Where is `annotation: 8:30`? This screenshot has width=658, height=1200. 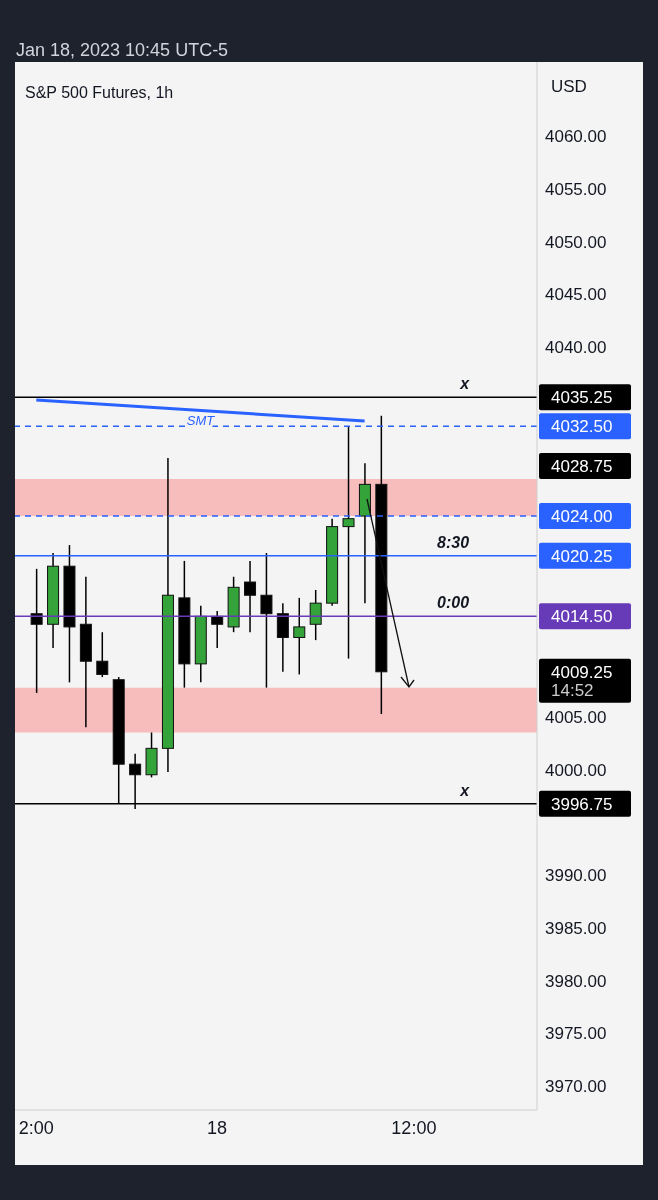
annotation: 8:30 is located at coordinates (453, 542).